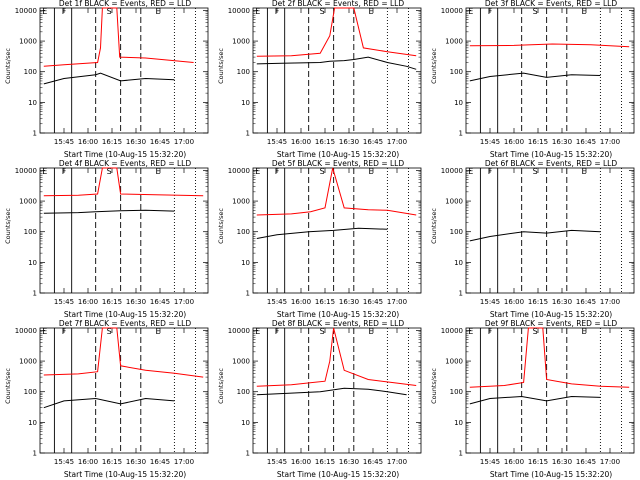 This screenshot has height=480, width=640. What do you see at coordinates (125, 323) in the screenshot?
I see `panel-title: Det 7f BLACK = Events, RED = LLD` at bounding box center [125, 323].